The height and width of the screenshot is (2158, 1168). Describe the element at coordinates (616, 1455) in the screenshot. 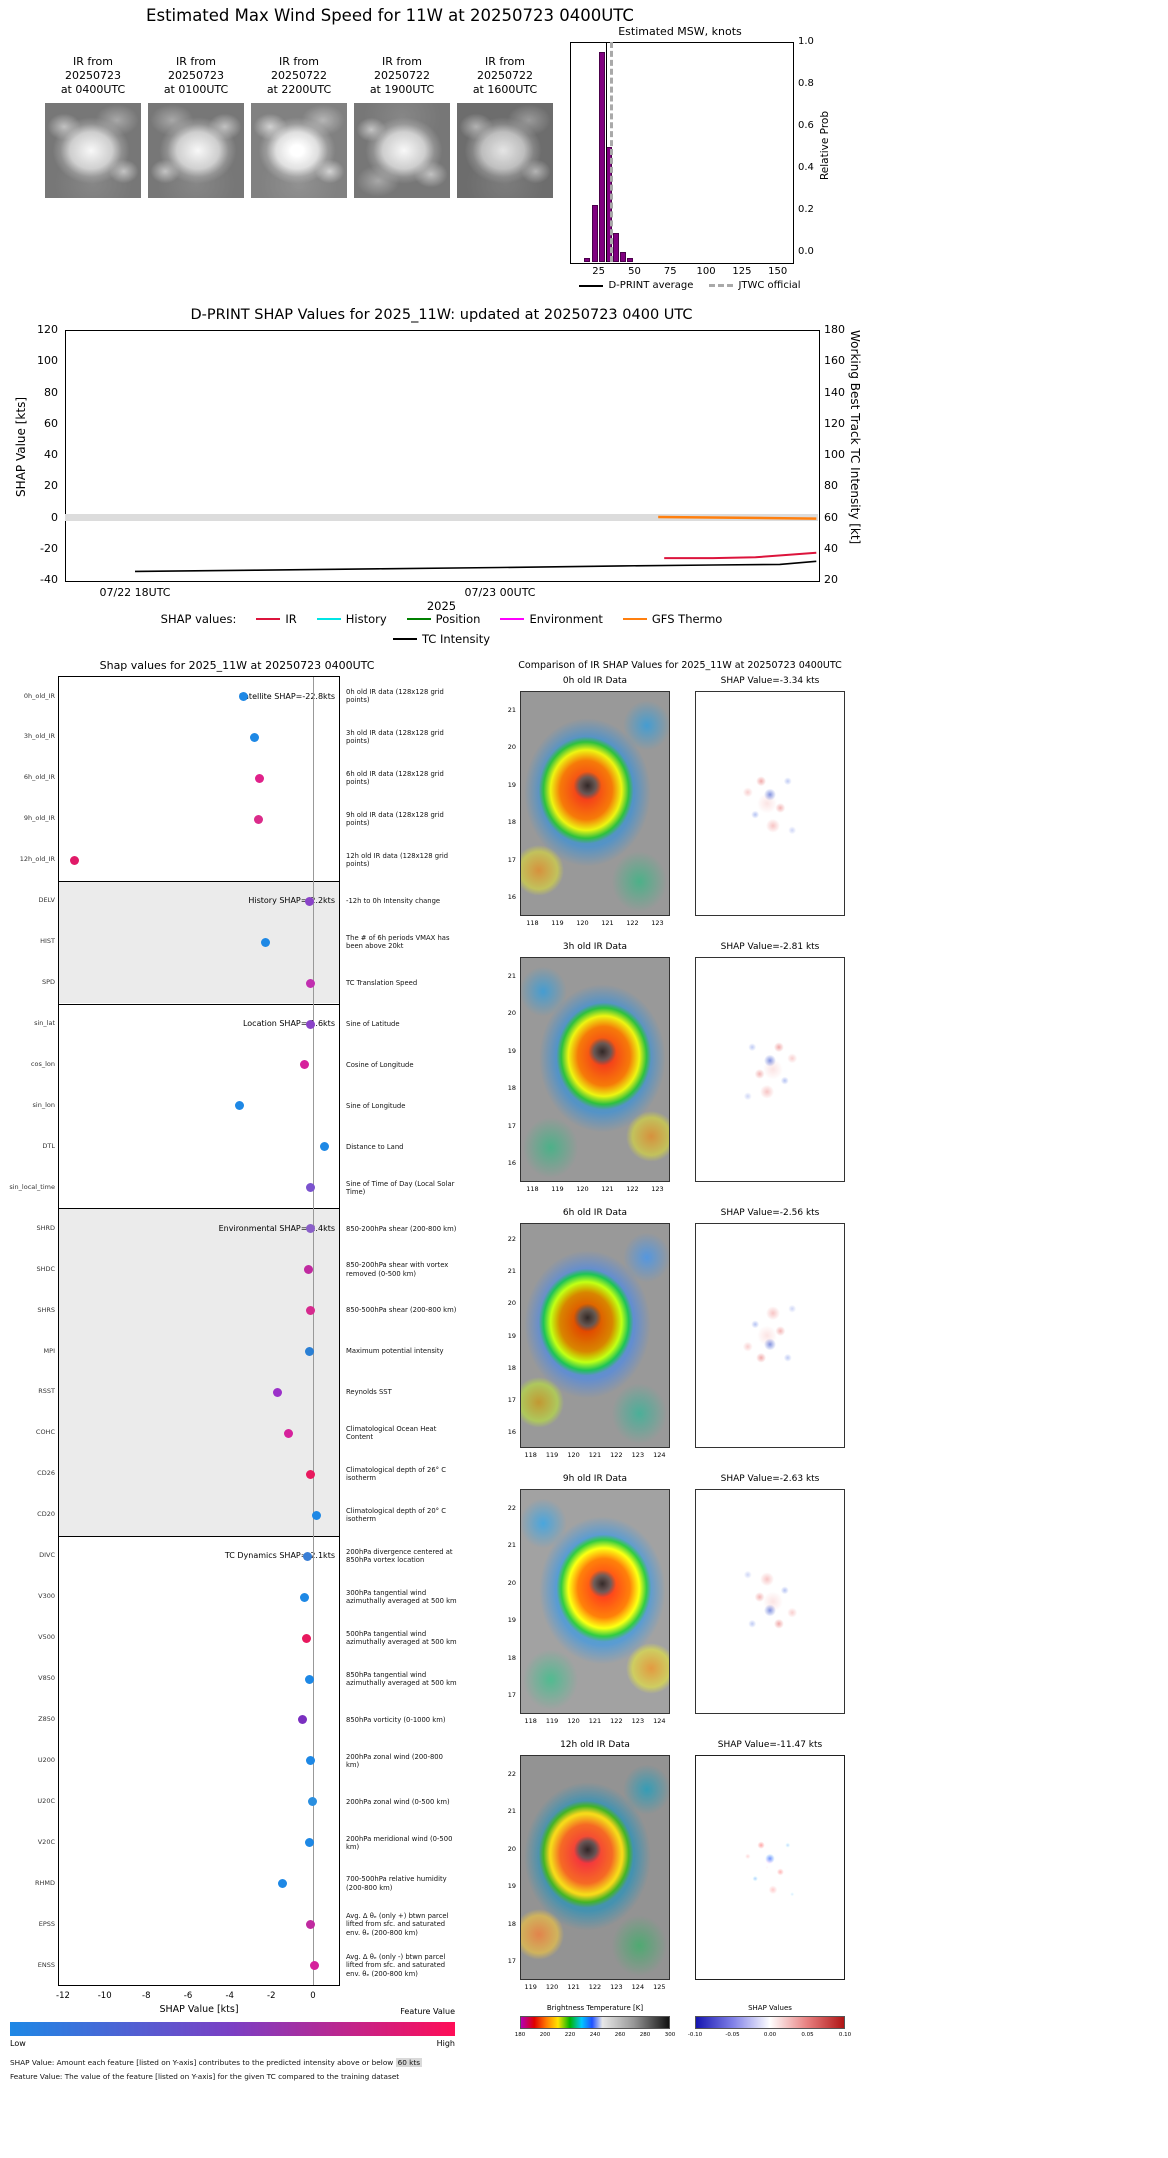

I see `ir-map-xtick: 122` at that location.